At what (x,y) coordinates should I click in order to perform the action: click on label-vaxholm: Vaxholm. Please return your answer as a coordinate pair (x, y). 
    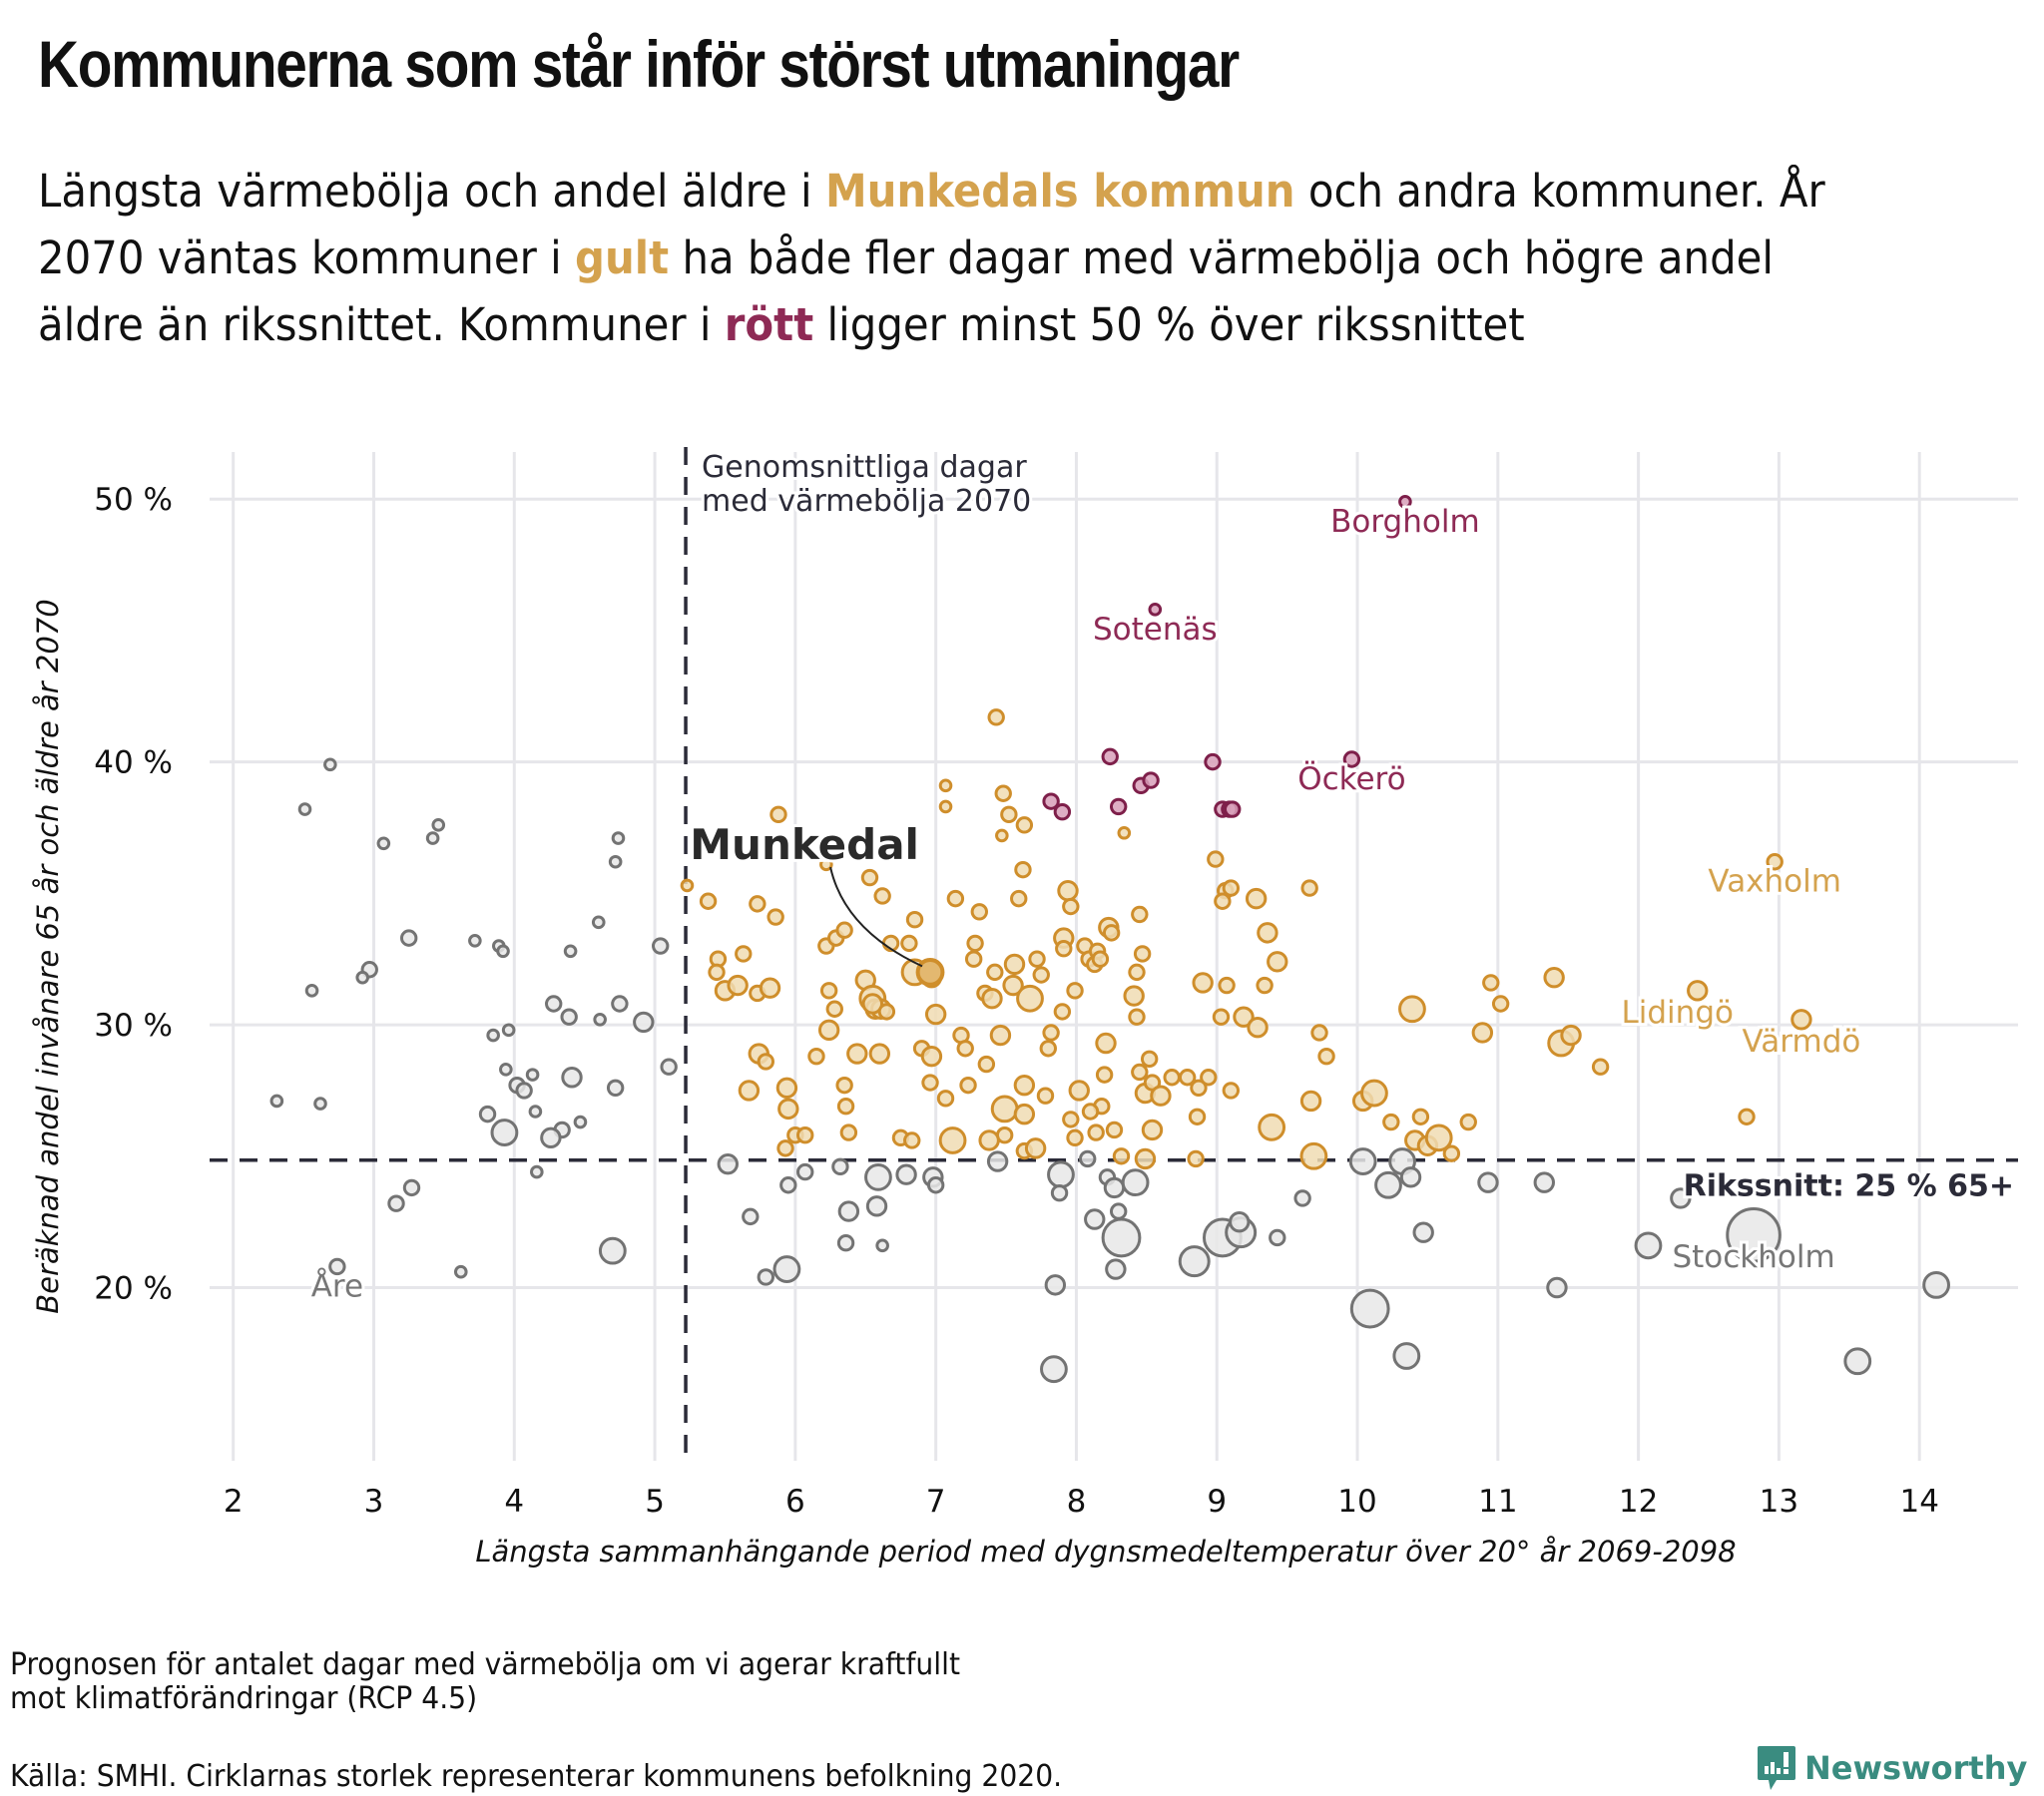
    Looking at the image, I should click on (1774, 882).